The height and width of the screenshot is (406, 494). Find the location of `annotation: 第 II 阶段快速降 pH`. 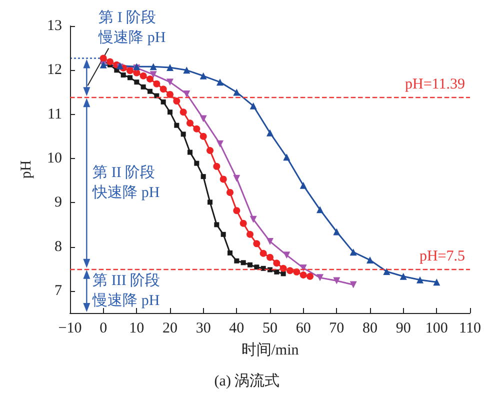

annotation: 第 II 阶段快速降 pH is located at coordinates (126, 182).